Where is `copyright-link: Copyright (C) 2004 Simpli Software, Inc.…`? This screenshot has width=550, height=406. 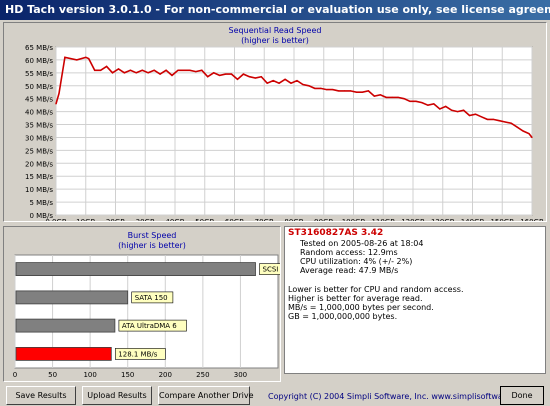
copyright-link: Copyright (C) 2004 Simpli Software, Inc.… is located at coordinates (399, 396).